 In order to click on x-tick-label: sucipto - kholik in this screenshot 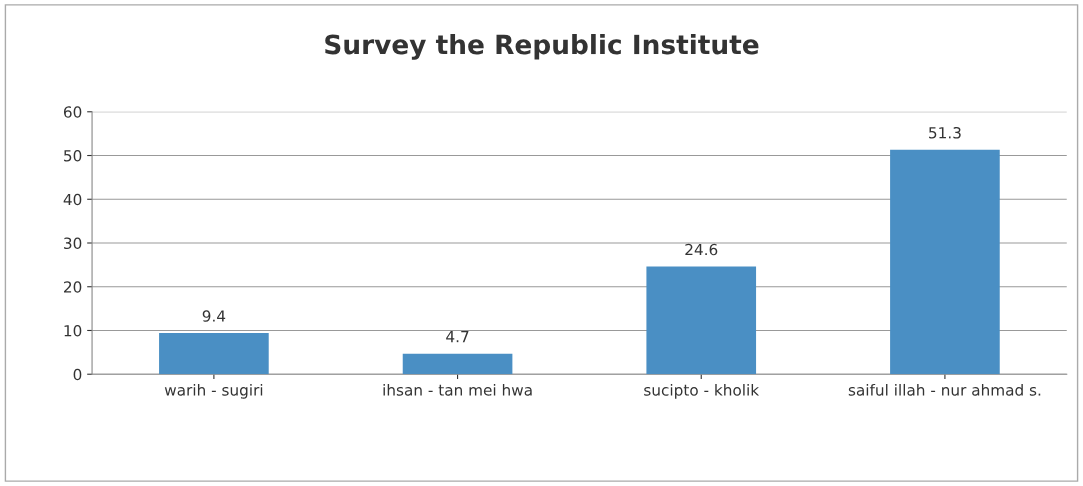, I will do `click(702, 391)`.